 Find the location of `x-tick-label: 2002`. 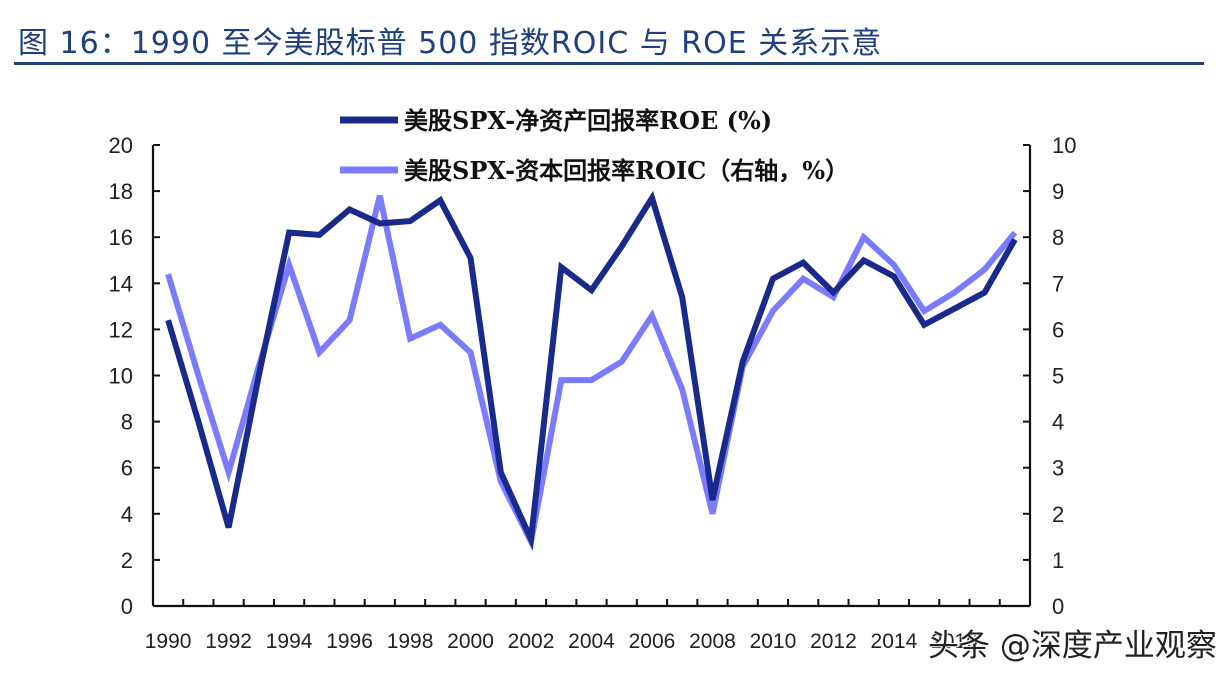

x-tick-label: 2002 is located at coordinates (531, 641).